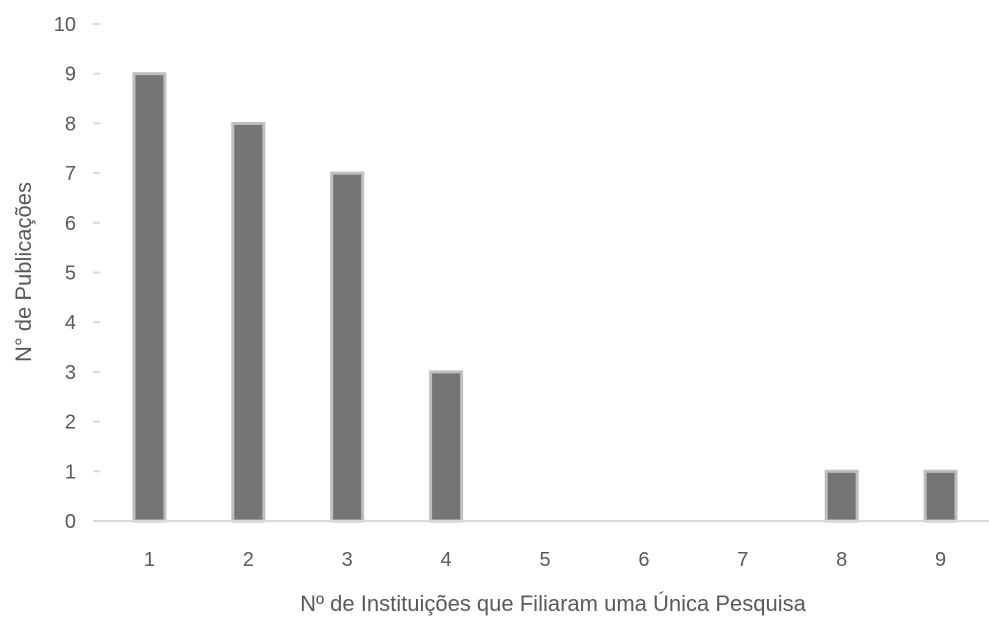 The image size is (989, 619). I want to click on x-tick-label: 3, so click(347, 560).